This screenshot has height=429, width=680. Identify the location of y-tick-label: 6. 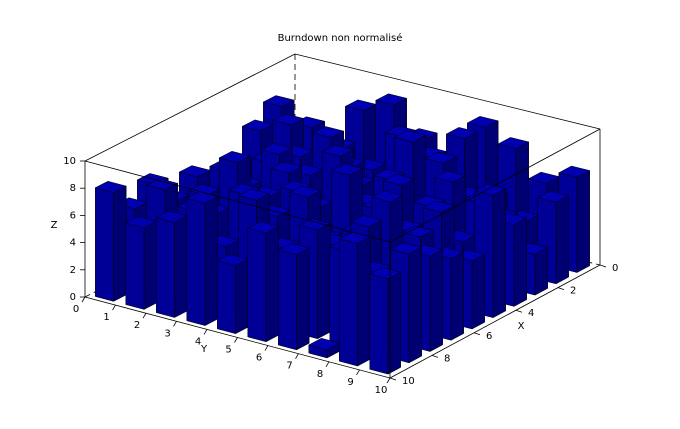
(259, 358).